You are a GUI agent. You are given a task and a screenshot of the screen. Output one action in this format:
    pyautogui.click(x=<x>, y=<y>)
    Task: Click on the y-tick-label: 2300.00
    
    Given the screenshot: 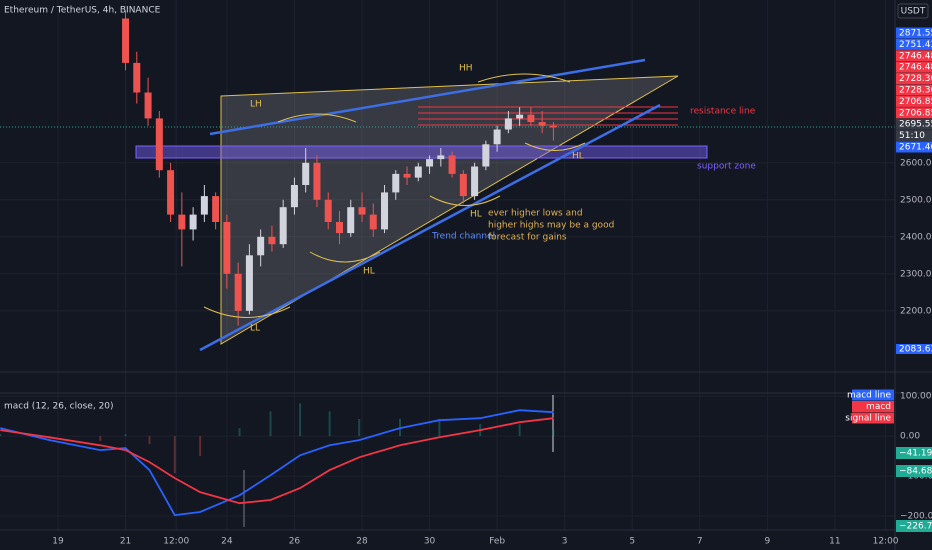 What is the action you would take?
    pyautogui.click(x=916, y=274)
    